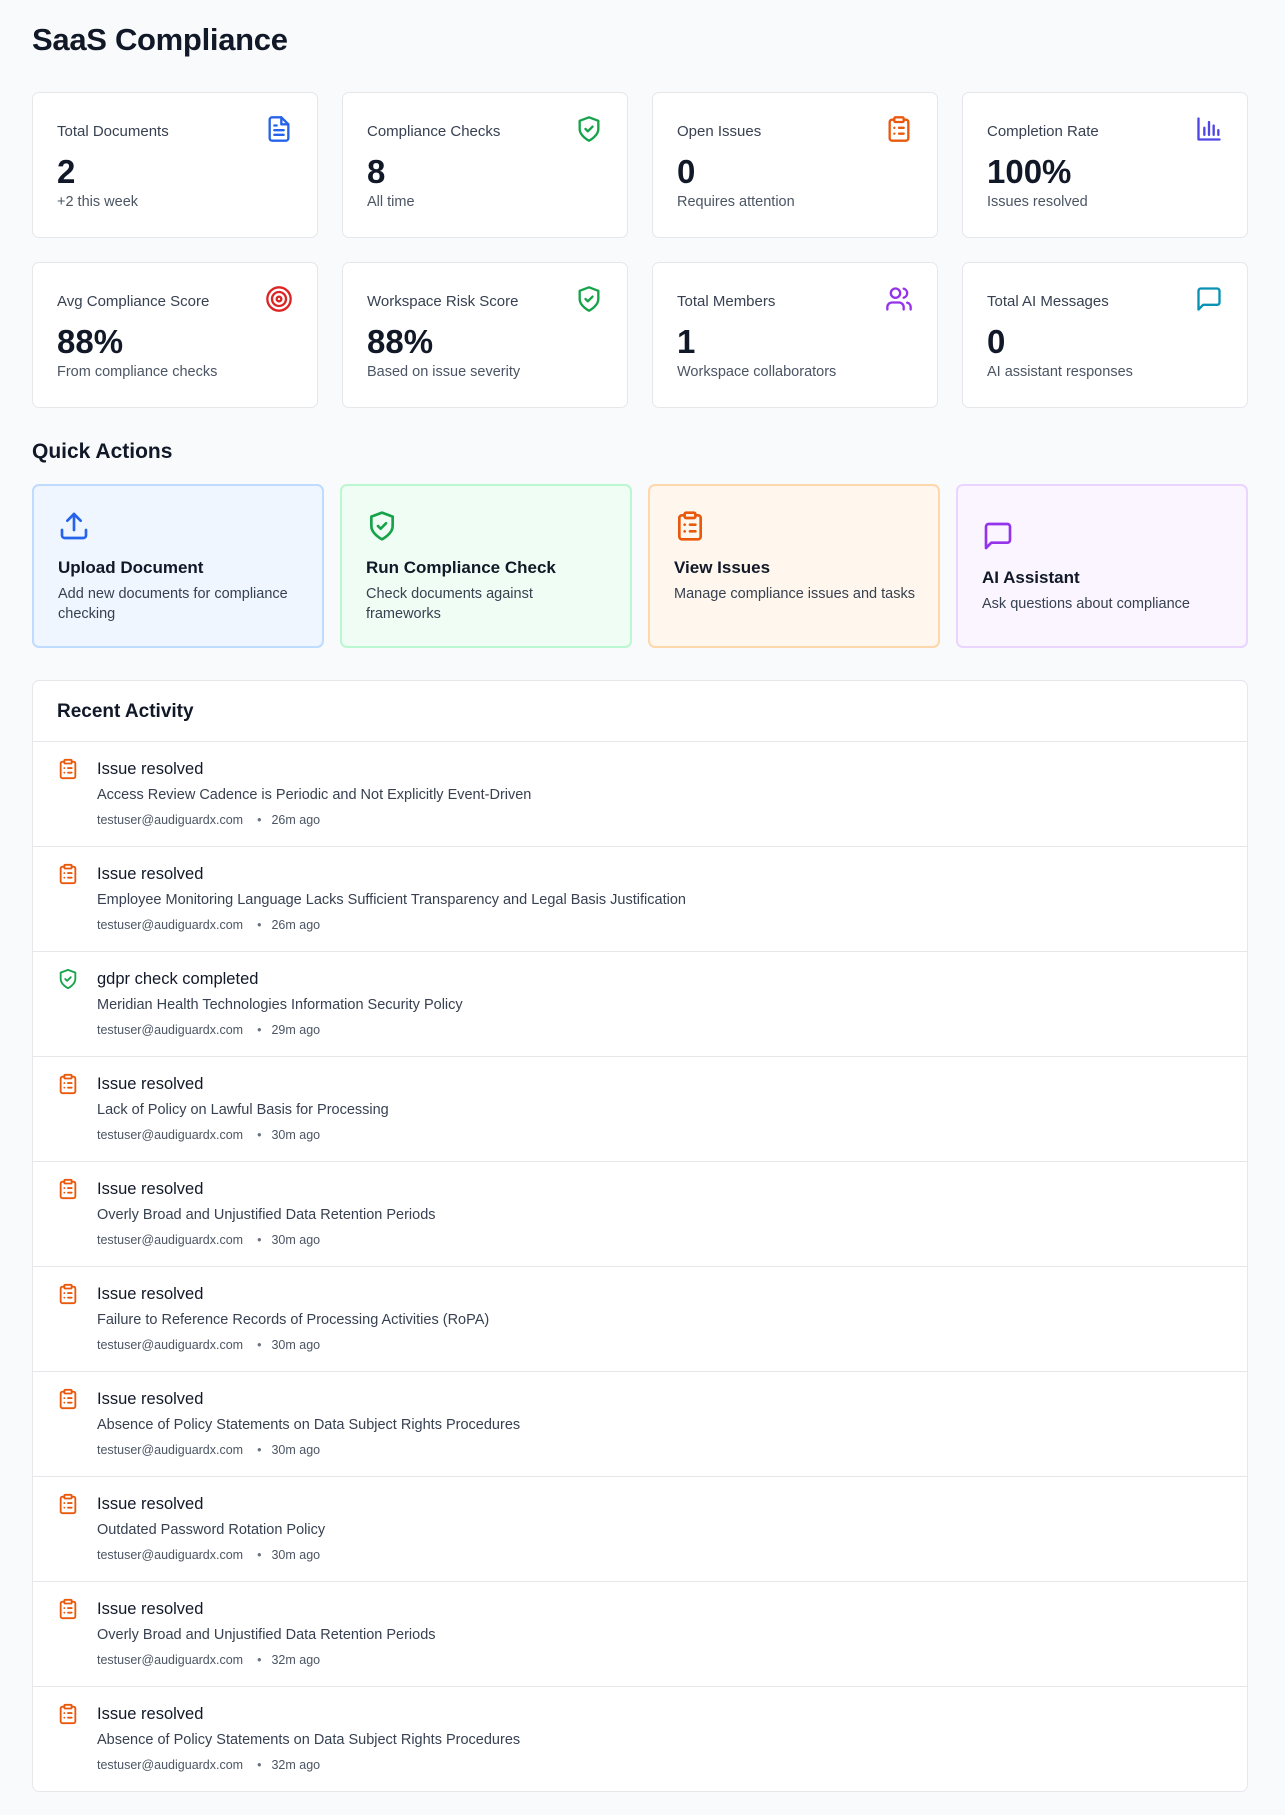 This screenshot has width=1285, height=1815. I want to click on upload-icon, so click(74, 526).